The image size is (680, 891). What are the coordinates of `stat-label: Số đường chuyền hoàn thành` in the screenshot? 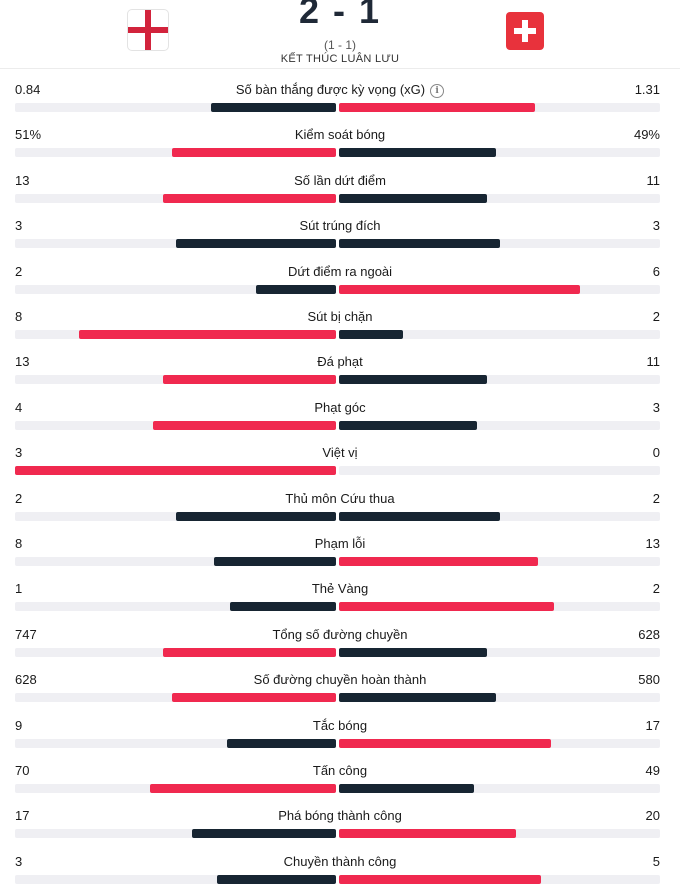 It's located at (340, 679).